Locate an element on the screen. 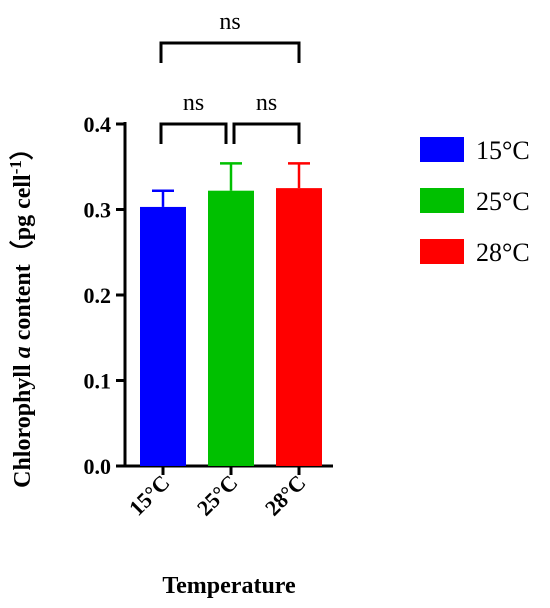  y-ticks: 0.0 0.1 0.2 0.3 0.4 is located at coordinates (104, 295).